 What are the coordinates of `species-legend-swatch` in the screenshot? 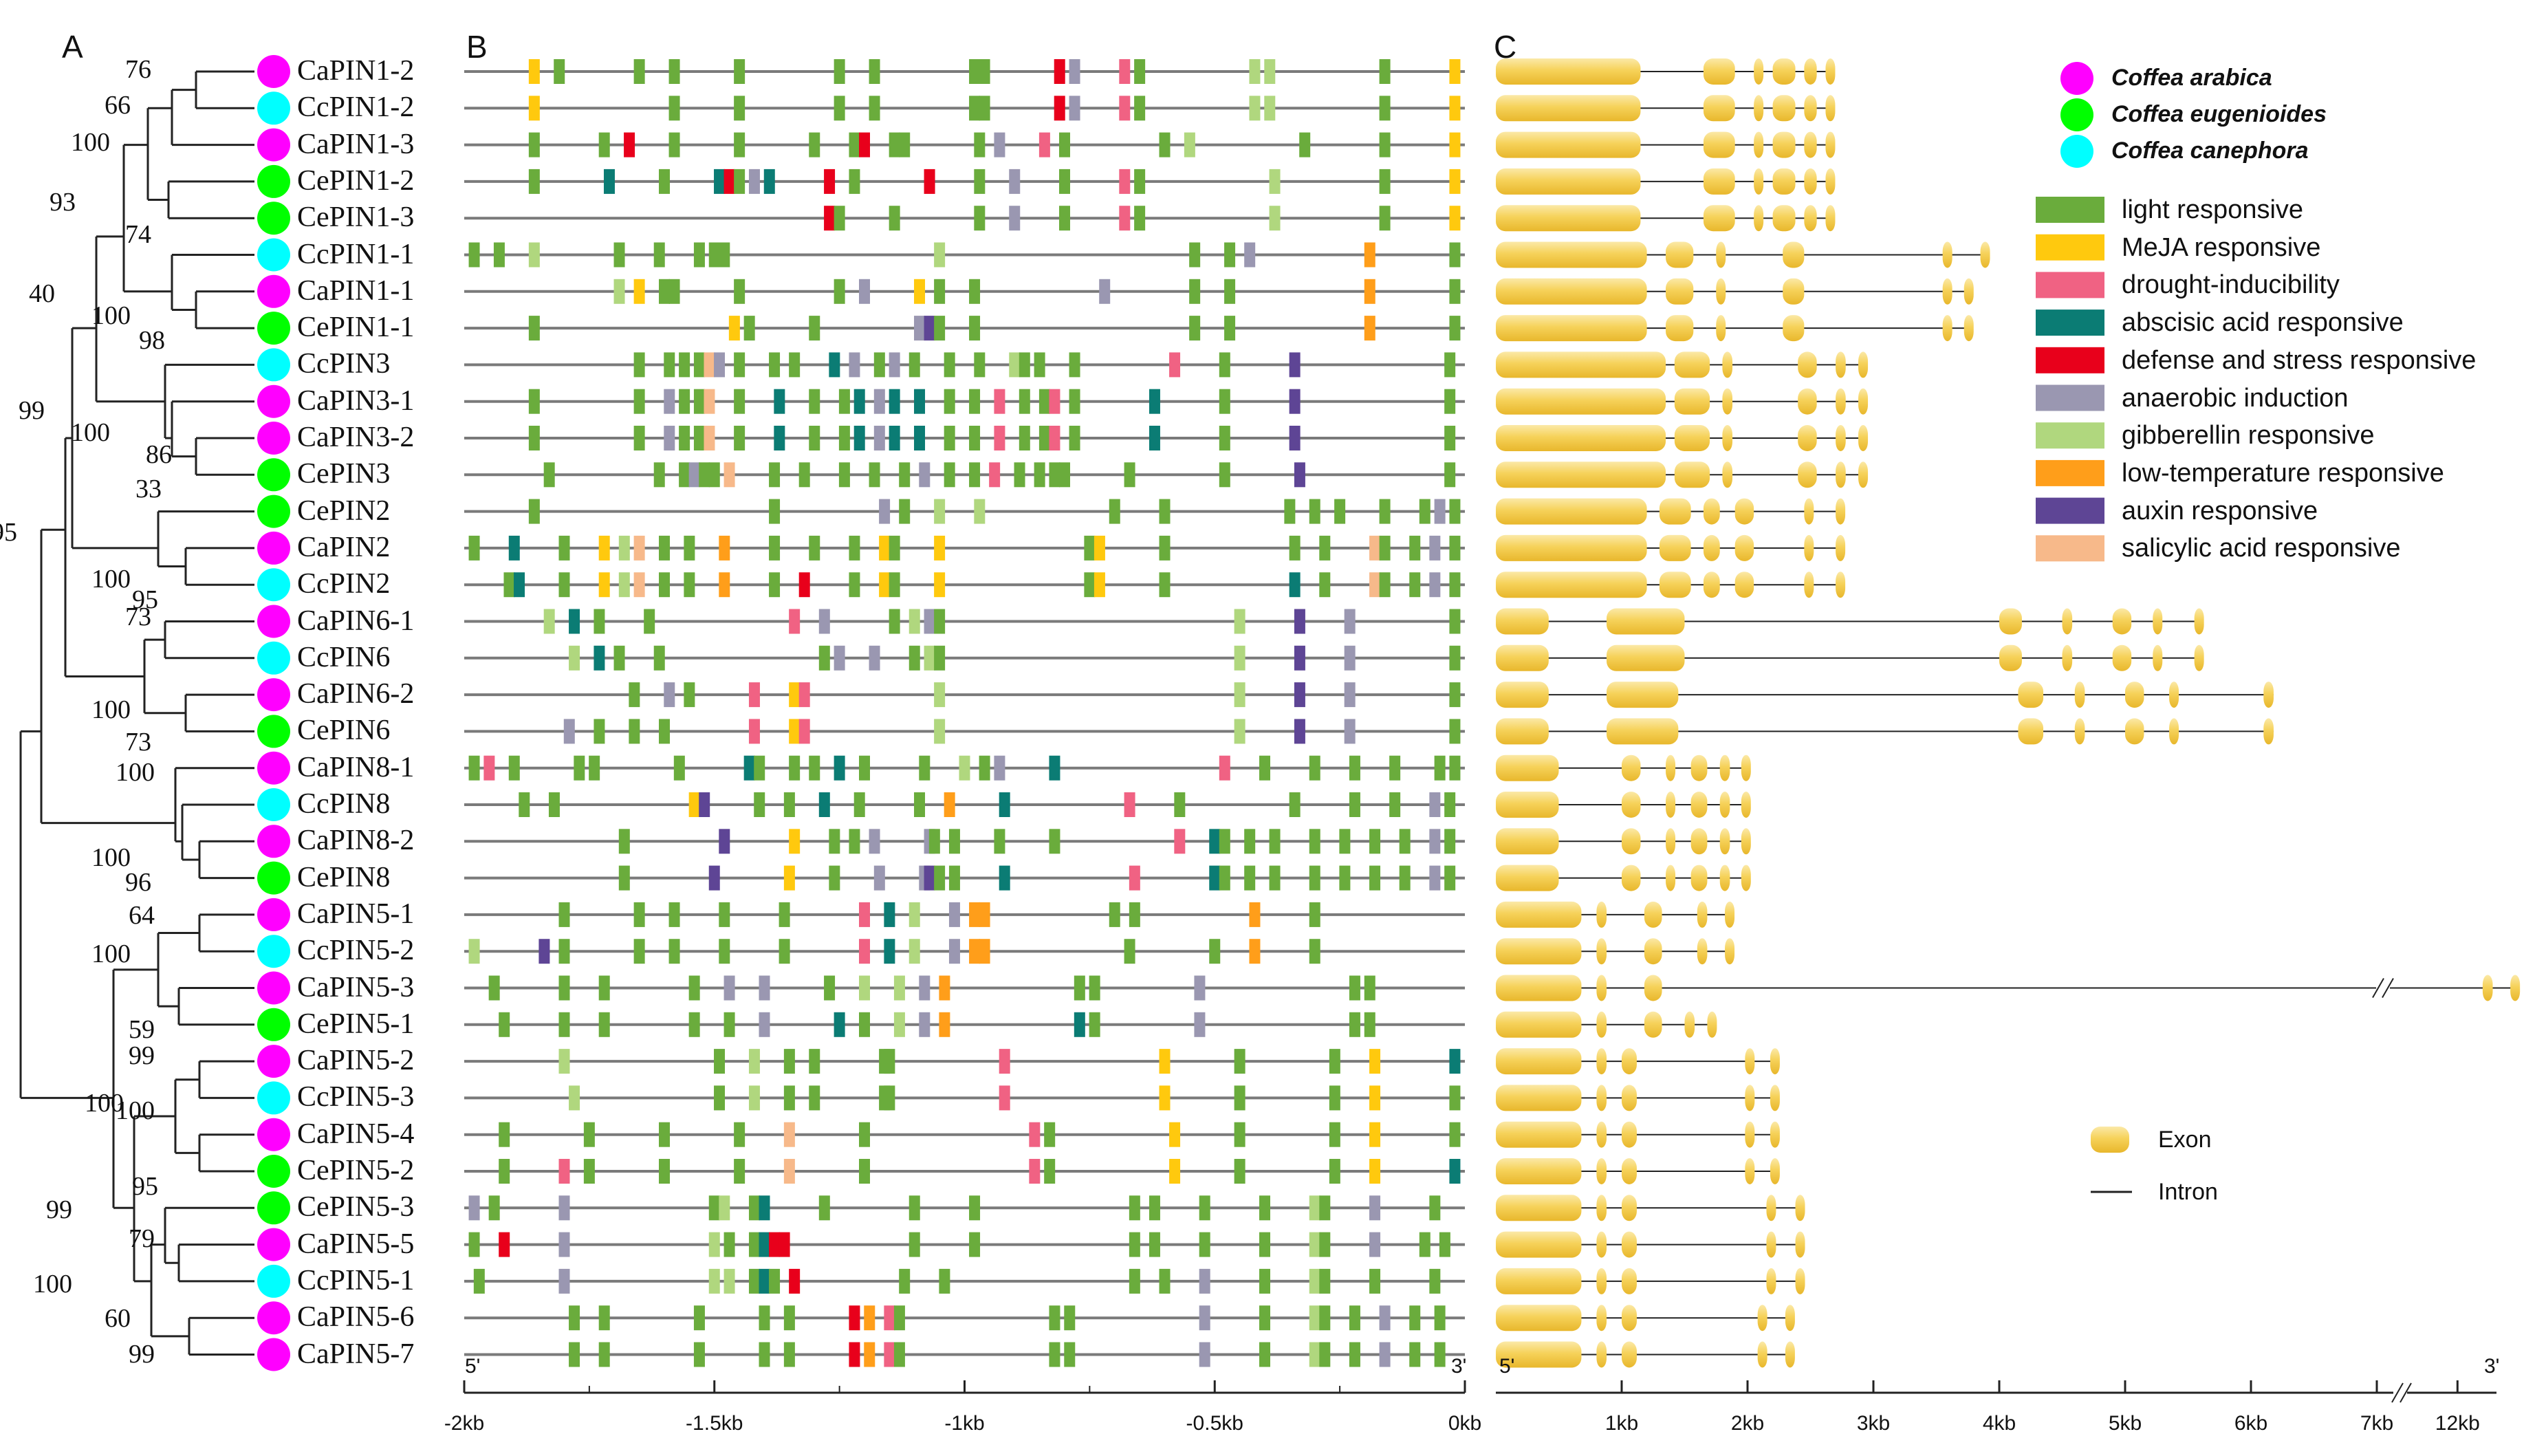 It's located at (2076, 151).